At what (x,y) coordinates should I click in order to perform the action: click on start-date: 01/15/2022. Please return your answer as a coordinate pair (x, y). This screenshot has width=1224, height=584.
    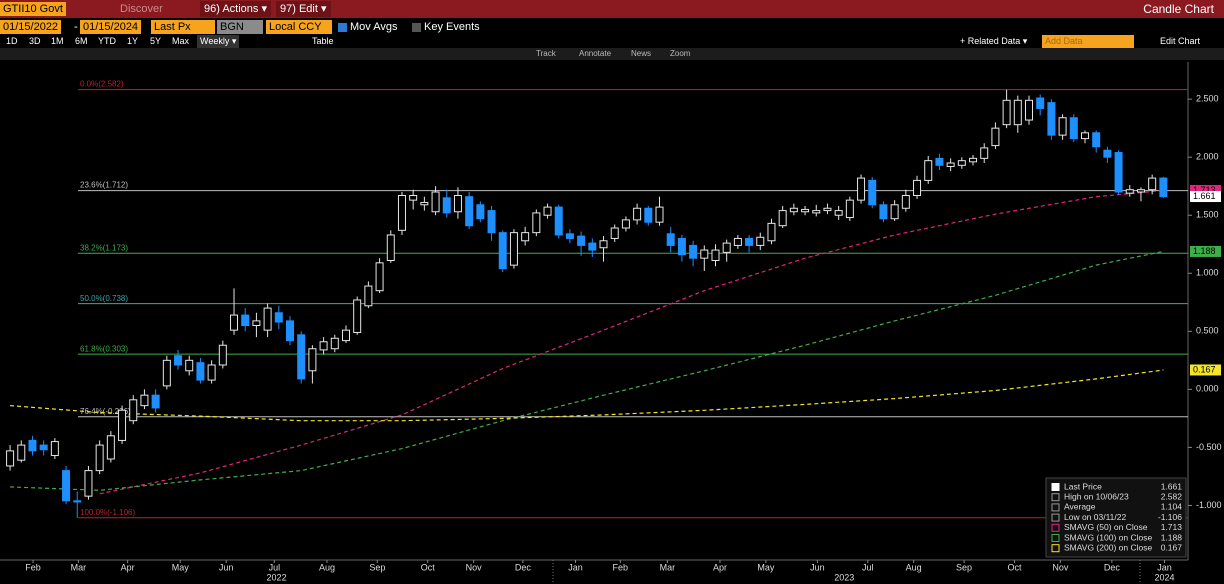
    Looking at the image, I should click on (31, 27).